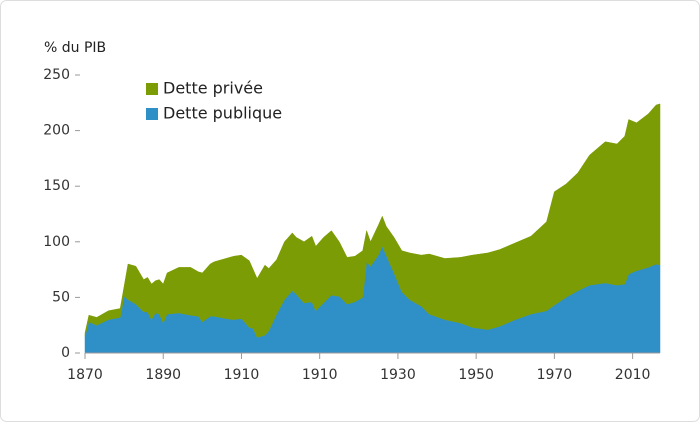 The width and height of the screenshot is (700, 422). What do you see at coordinates (222, 113) in the screenshot?
I see `legend-label: Dette publique` at bounding box center [222, 113].